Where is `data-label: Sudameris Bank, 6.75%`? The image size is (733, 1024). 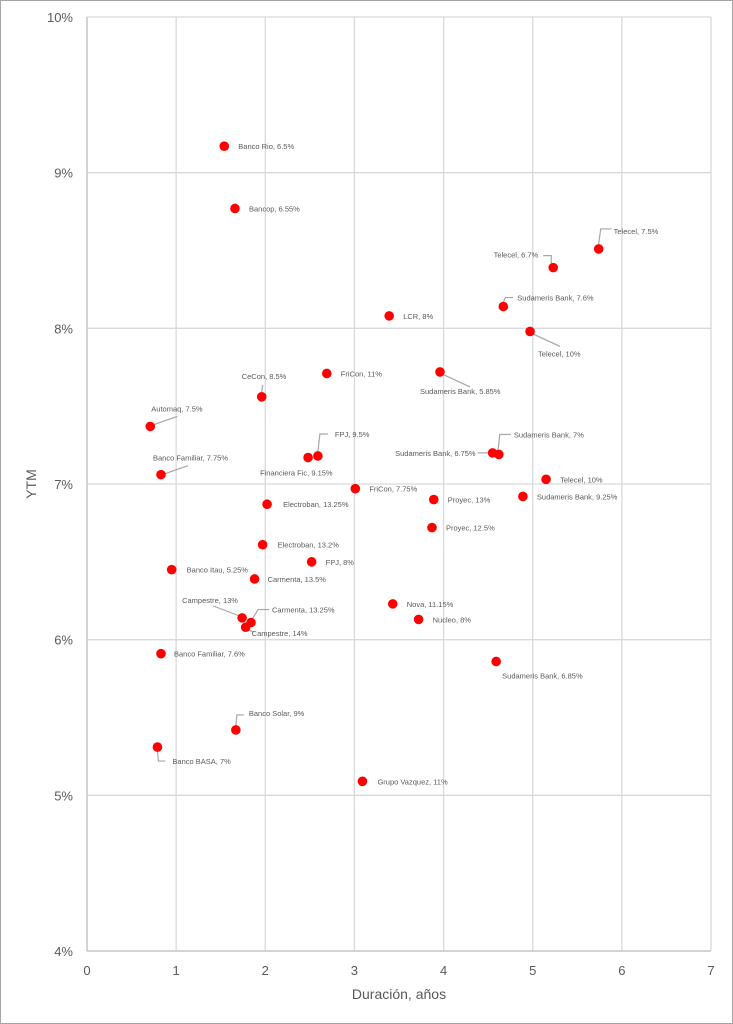 data-label: Sudameris Bank, 6.75% is located at coordinates (435, 453).